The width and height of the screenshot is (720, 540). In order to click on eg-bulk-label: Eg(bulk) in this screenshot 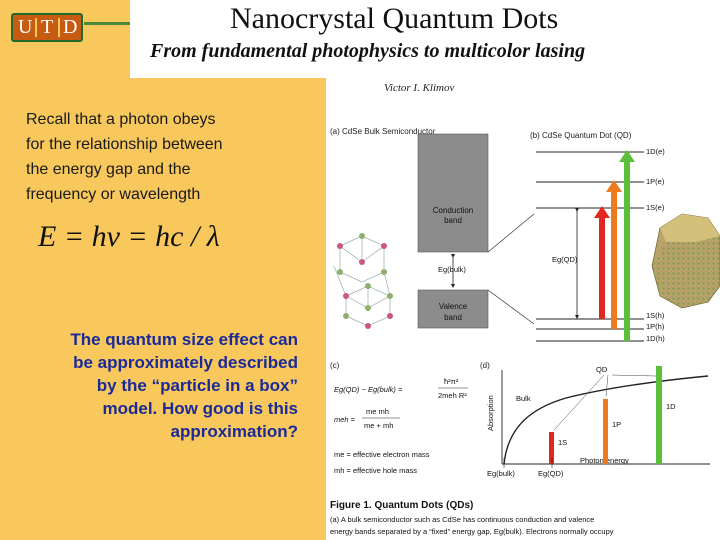, I will do `click(452, 269)`.